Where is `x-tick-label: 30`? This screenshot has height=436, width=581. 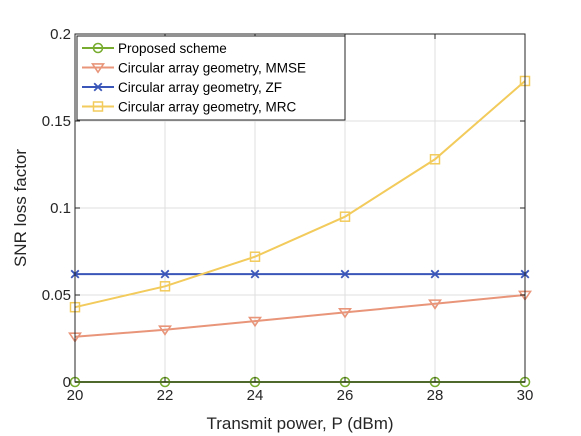 x-tick-label: 30 is located at coordinates (525, 395).